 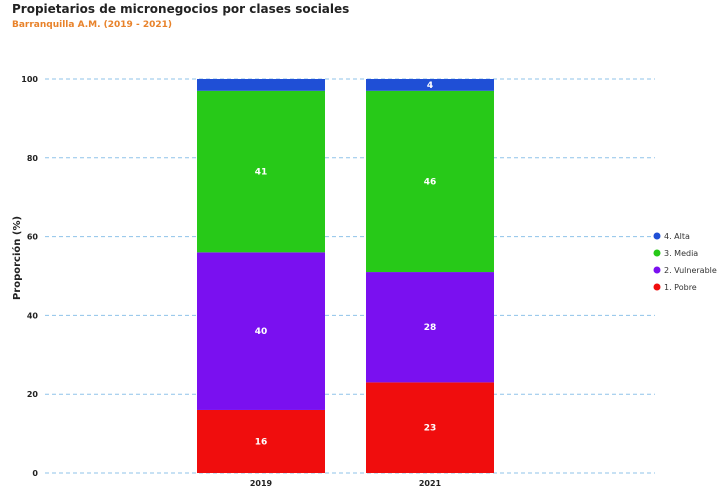 What do you see at coordinates (17, 258) in the screenshot?
I see `y-axis-label: Proporción (%)` at bounding box center [17, 258].